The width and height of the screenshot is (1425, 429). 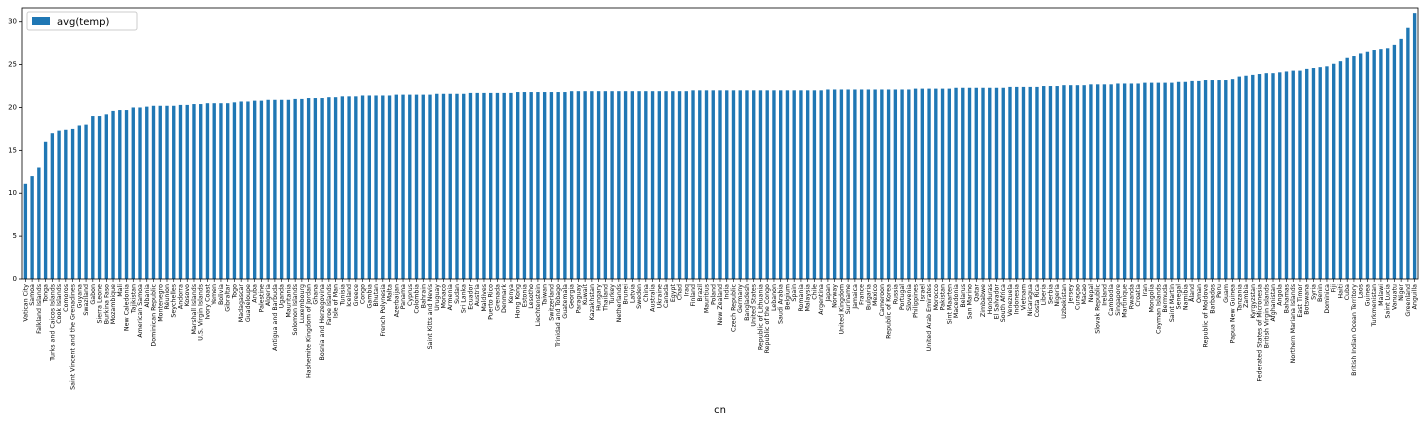 What do you see at coordinates (1212, 299) in the screenshot?
I see `x-tick-label: Barbados` at bounding box center [1212, 299].